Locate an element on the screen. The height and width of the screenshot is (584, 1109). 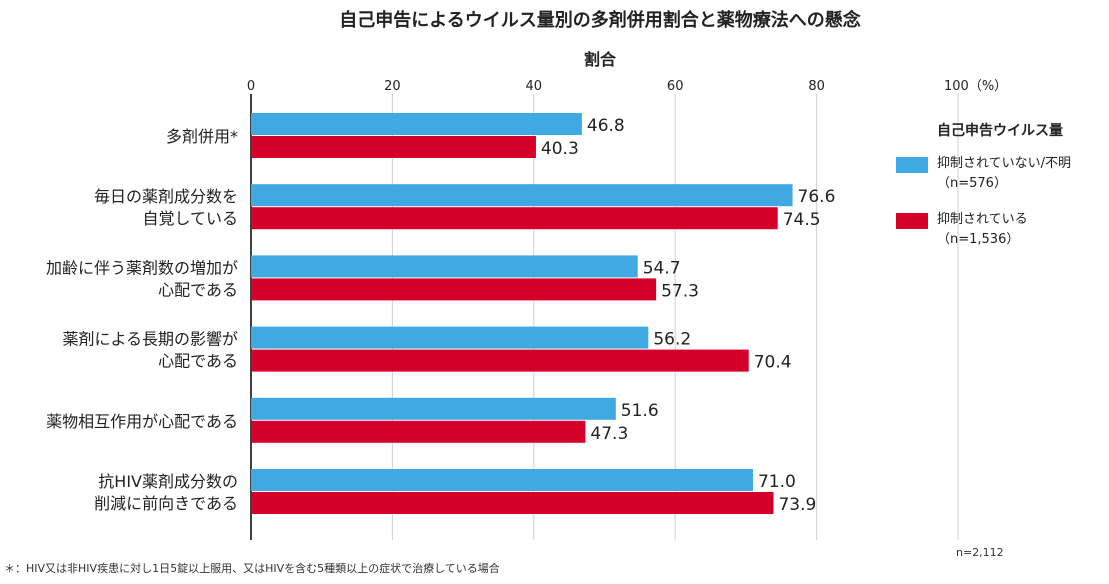
legend-item-unsuppressed: 抑制されていない/不明 （n=576） is located at coordinates (1001, 174).